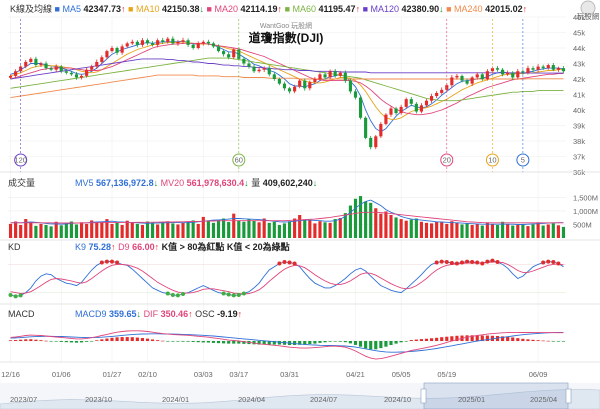  Describe the element at coordinates (579, 110) in the screenshot. I see `price-axis-tick: 40k` at that location.